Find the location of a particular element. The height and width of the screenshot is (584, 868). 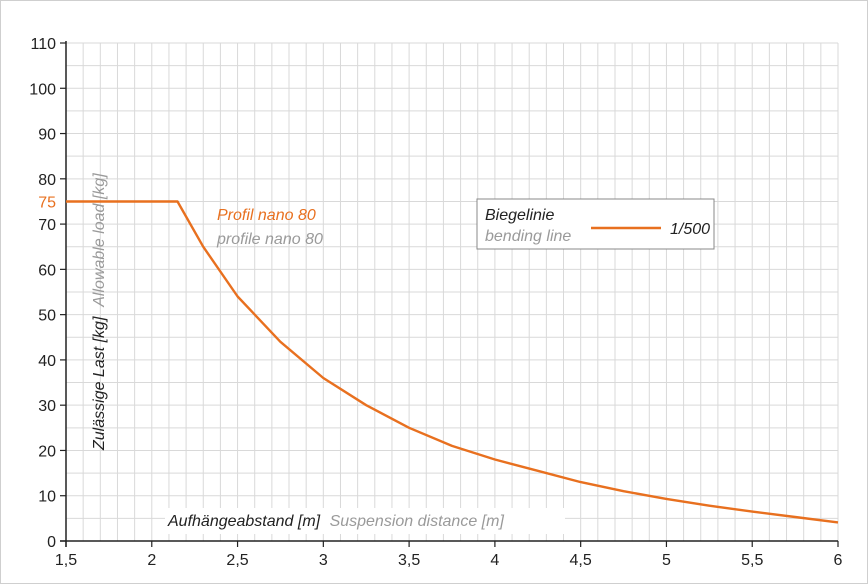

y-tick-label: 100 is located at coordinates (42, 89).